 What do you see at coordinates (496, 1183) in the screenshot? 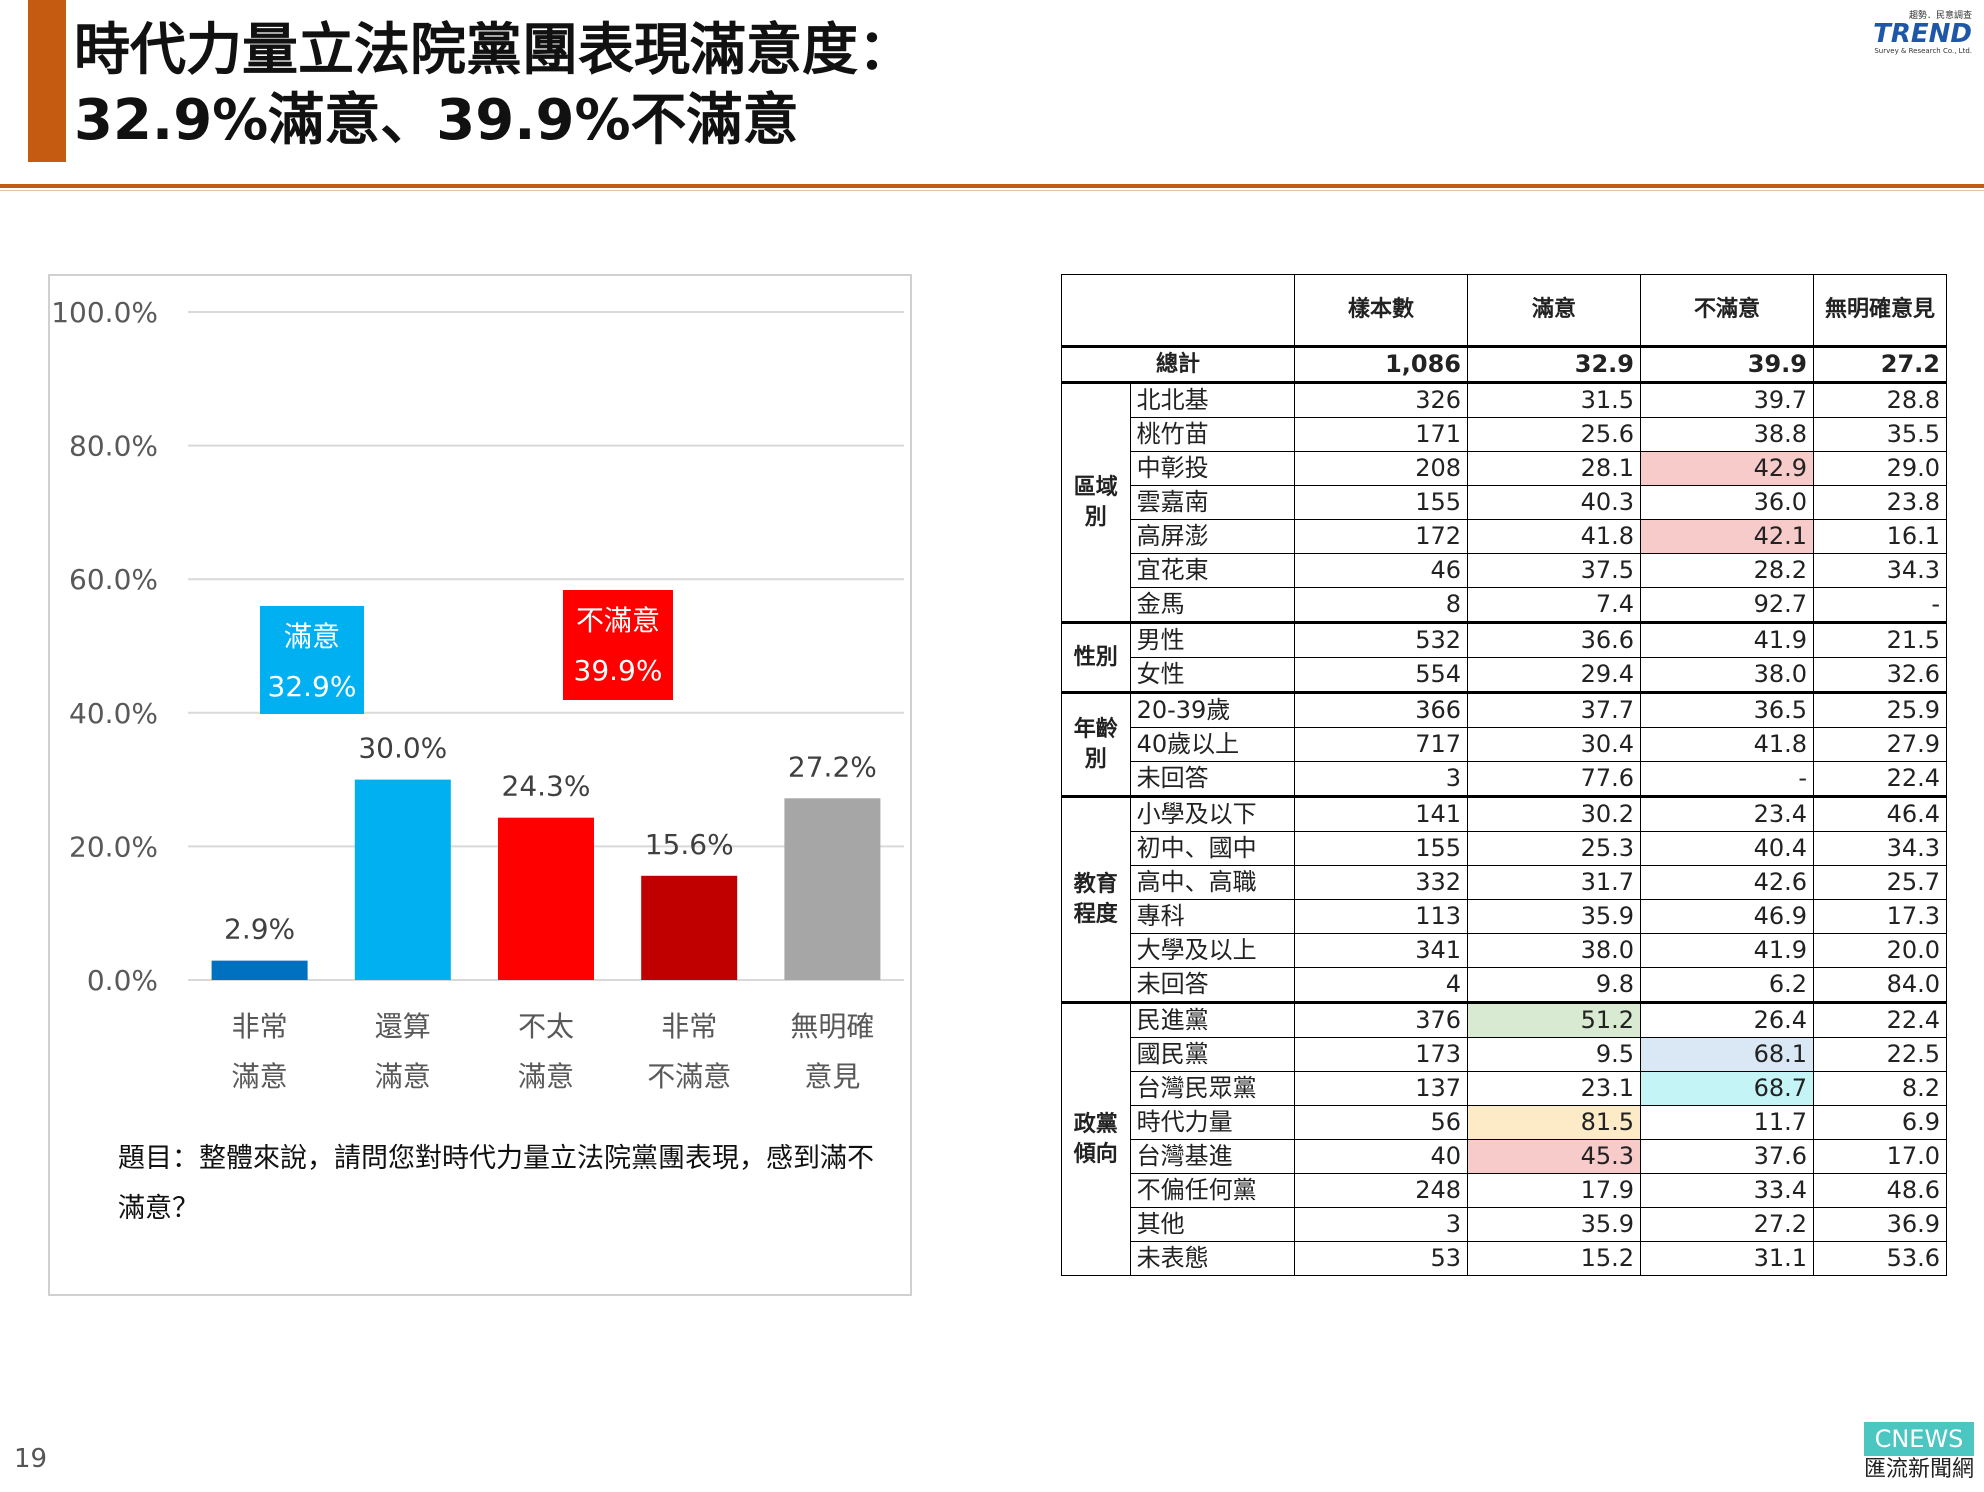
I see `question-text: 題目：整體來說，請問您對時代力量立法院黨團表現，感到滿不滿意？` at bounding box center [496, 1183].